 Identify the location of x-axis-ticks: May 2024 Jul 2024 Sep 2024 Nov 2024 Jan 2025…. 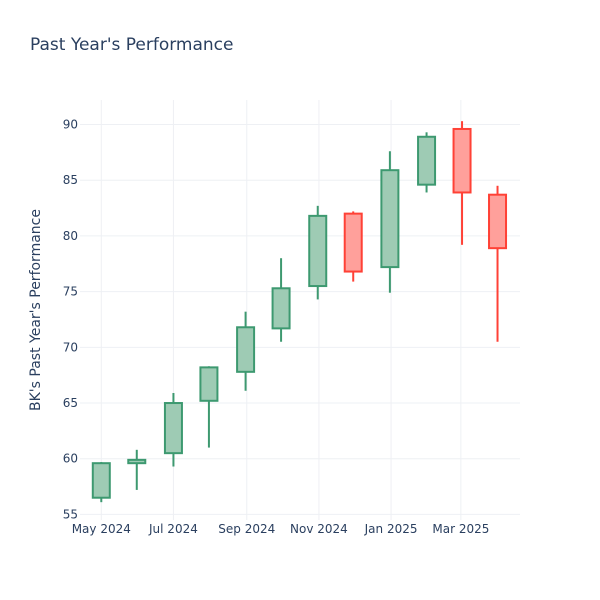
(281, 529).